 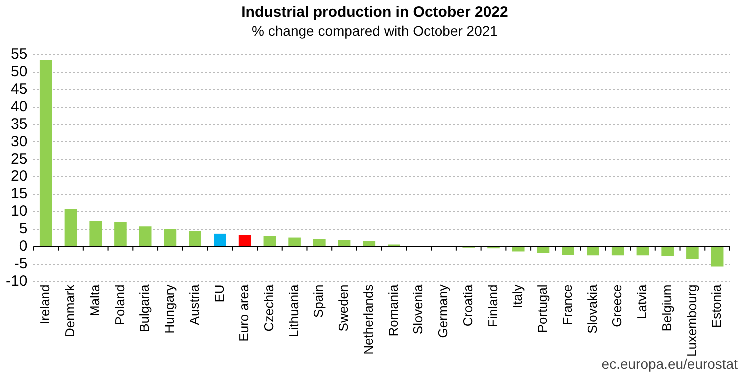 I want to click on y-tick-label: 0, so click(x=23, y=246).